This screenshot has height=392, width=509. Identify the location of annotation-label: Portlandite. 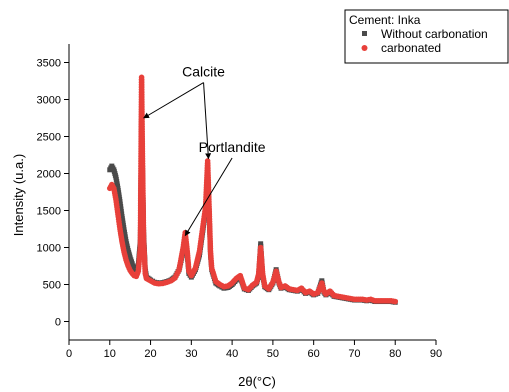
(232, 147).